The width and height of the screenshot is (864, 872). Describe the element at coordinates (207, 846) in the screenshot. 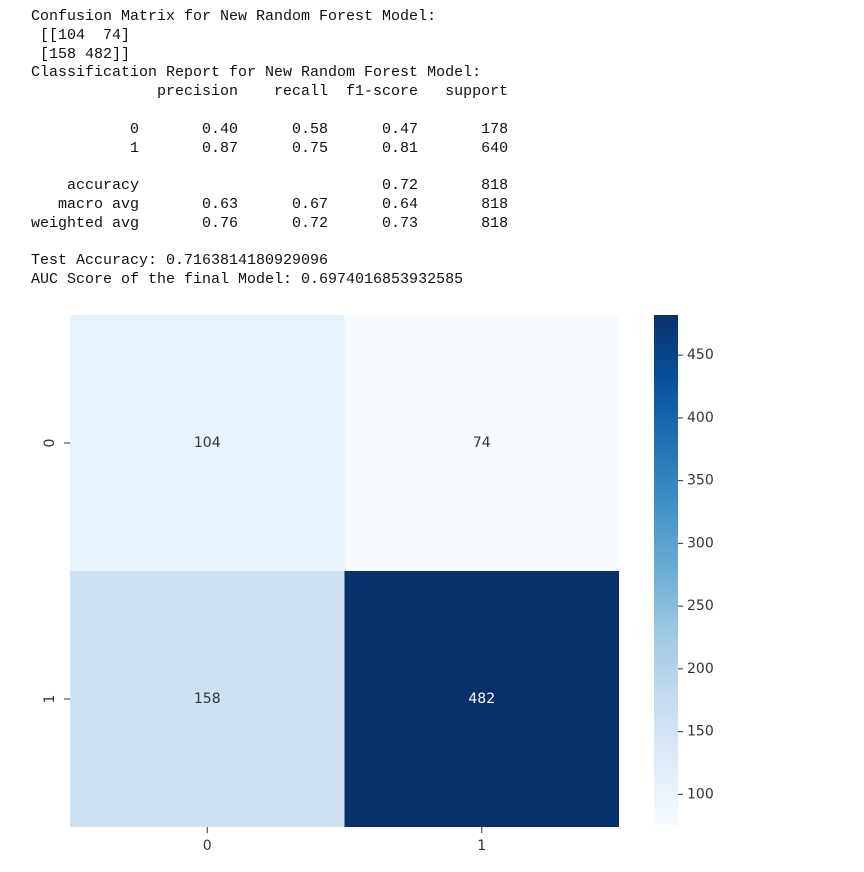

I see `x-tick-label: 0` at that location.